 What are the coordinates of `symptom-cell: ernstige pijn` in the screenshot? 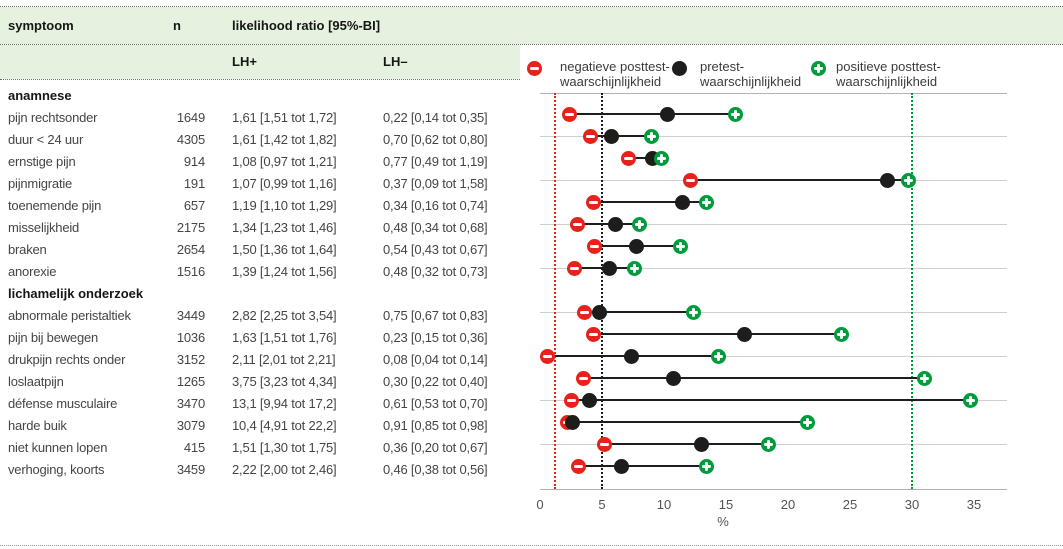 It's located at (42, 161).